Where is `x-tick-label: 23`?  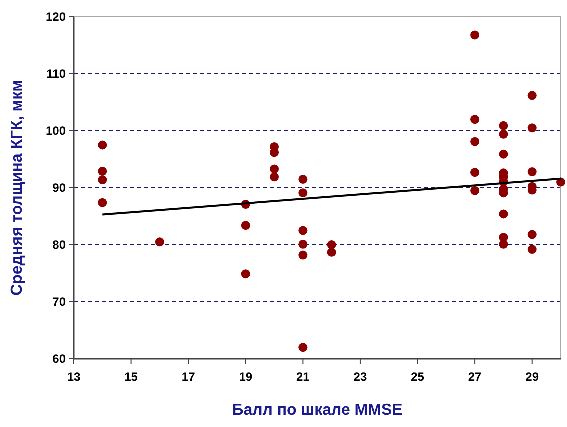
x-tick-label: 23 is located at coordinates (361, 377).